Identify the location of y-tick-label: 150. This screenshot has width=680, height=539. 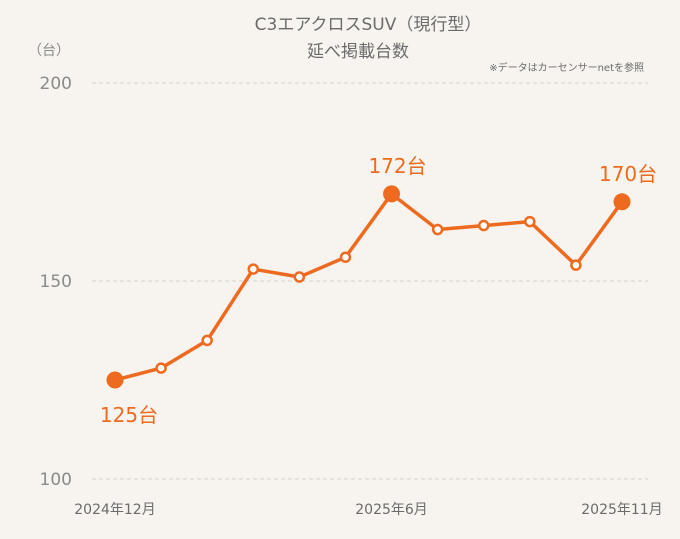
(56, 282).